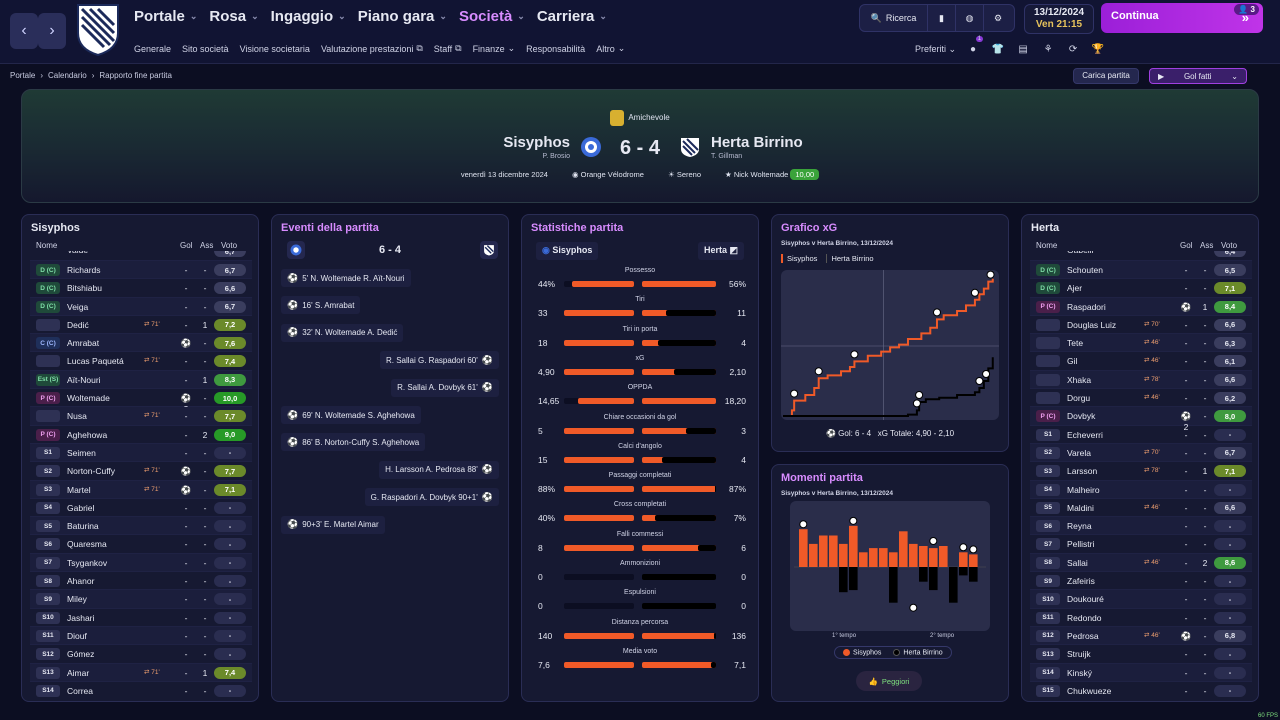 The height and width of the screenshot is (720, 1280). What do you see at coordinates (98, 30) in the screenshot?
I see `club-logo` at bounding box center [98, 30].